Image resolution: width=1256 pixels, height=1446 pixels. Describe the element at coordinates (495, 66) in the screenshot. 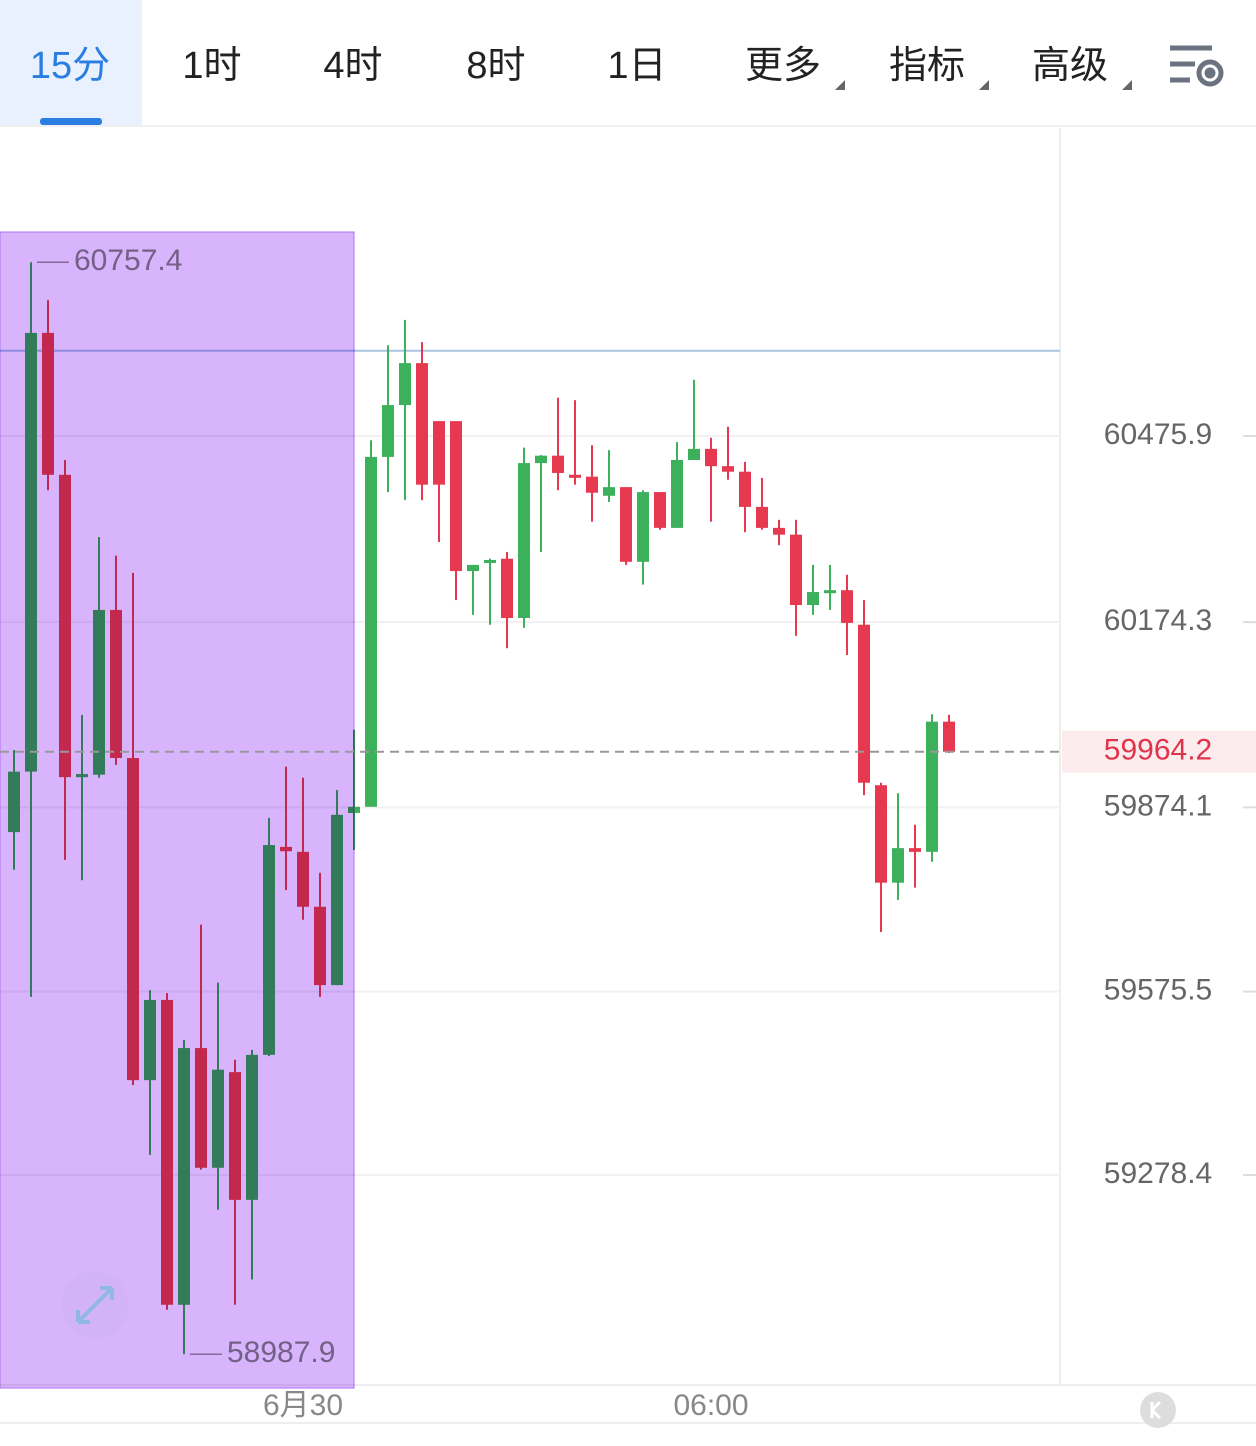

I see `tab: 8时` at that location.